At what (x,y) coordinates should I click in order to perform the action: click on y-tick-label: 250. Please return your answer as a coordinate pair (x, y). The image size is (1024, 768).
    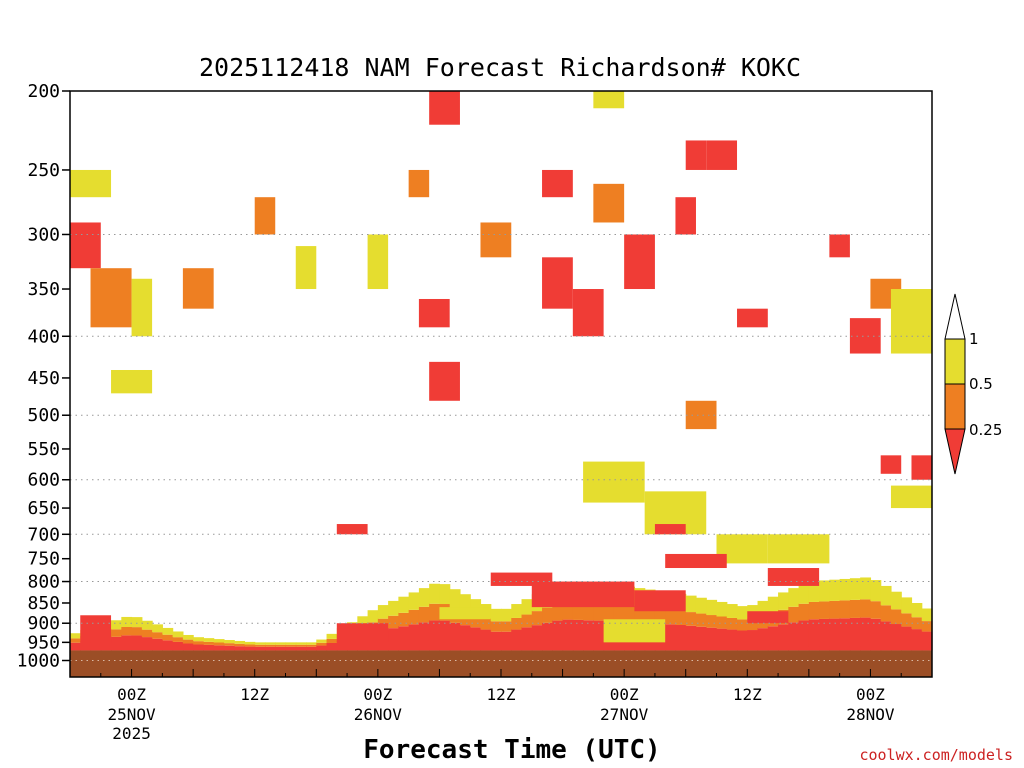
    Looking at the image, I should click on (43, 170).